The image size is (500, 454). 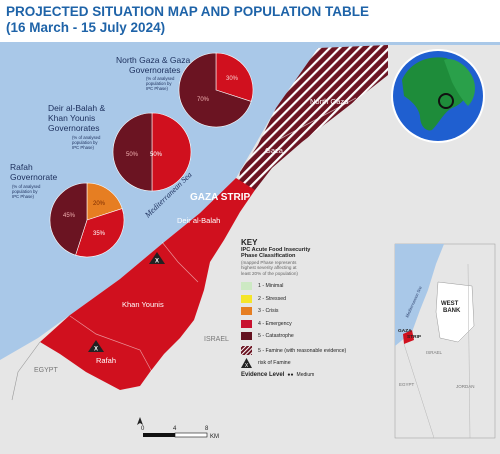 I want to click on egypt-border, so click(x=26, y=371).